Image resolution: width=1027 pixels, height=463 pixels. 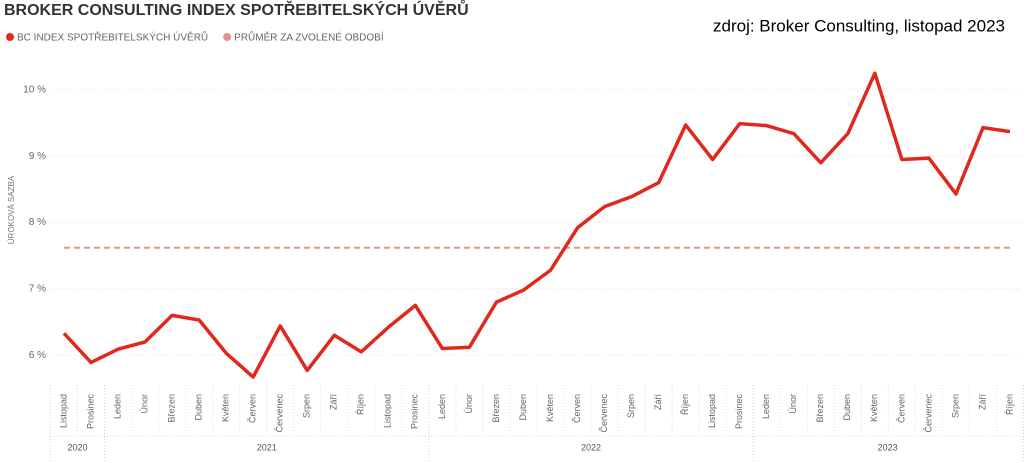 What do you see at coordinates (309, 37) in the screenshot?
I see `legend-label: PRŮMĚR ZA ZVOLENÉ OBDOBÍ` at bounding box center [309, 37].